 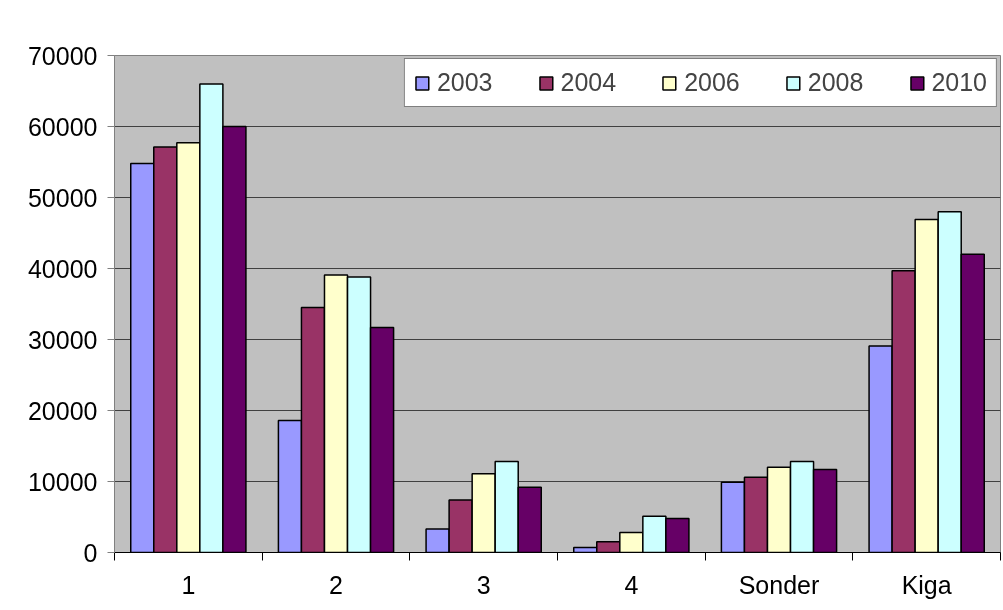 I want to click on y-tick-label: 20000, so click(x=62, y=410).